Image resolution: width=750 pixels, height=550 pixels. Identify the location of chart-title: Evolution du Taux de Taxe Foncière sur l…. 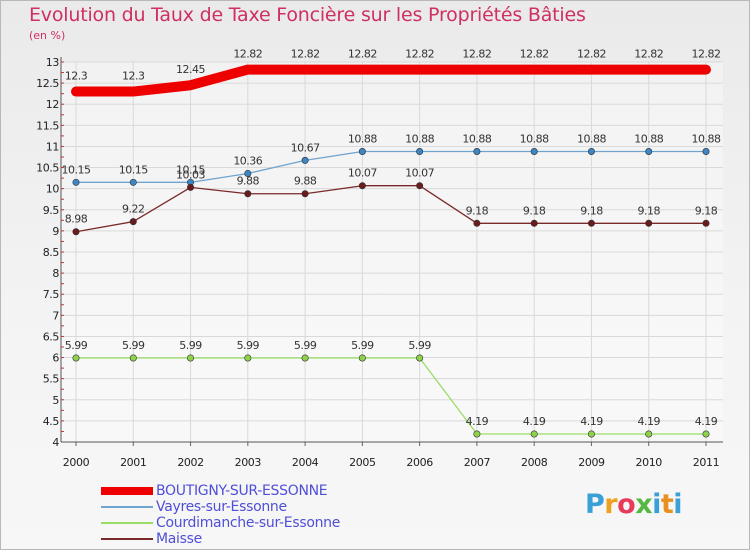
(307, 15).